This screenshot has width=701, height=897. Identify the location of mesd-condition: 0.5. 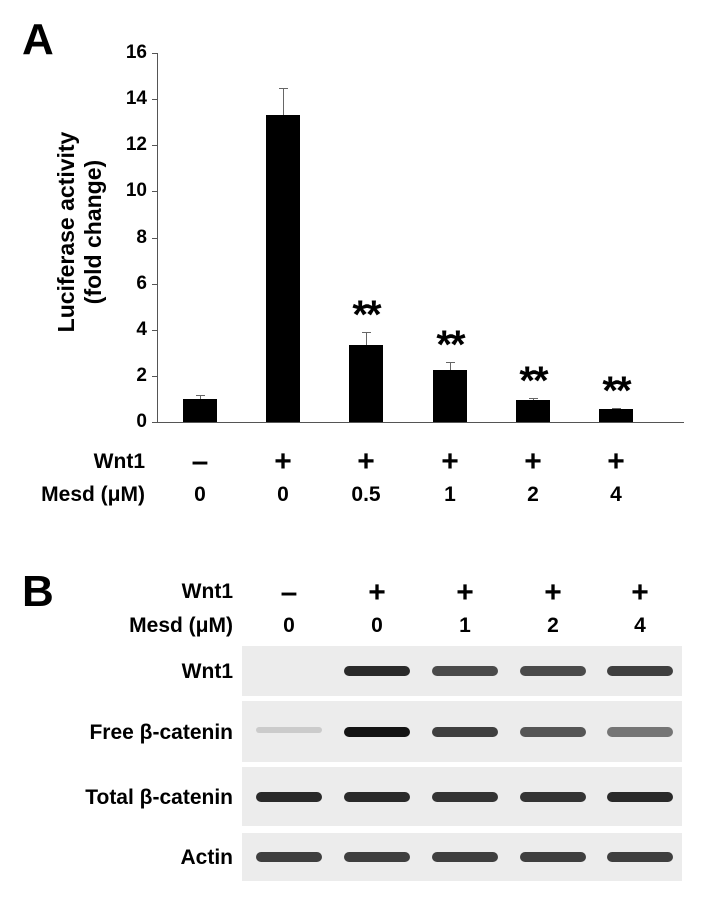
(366, 494).